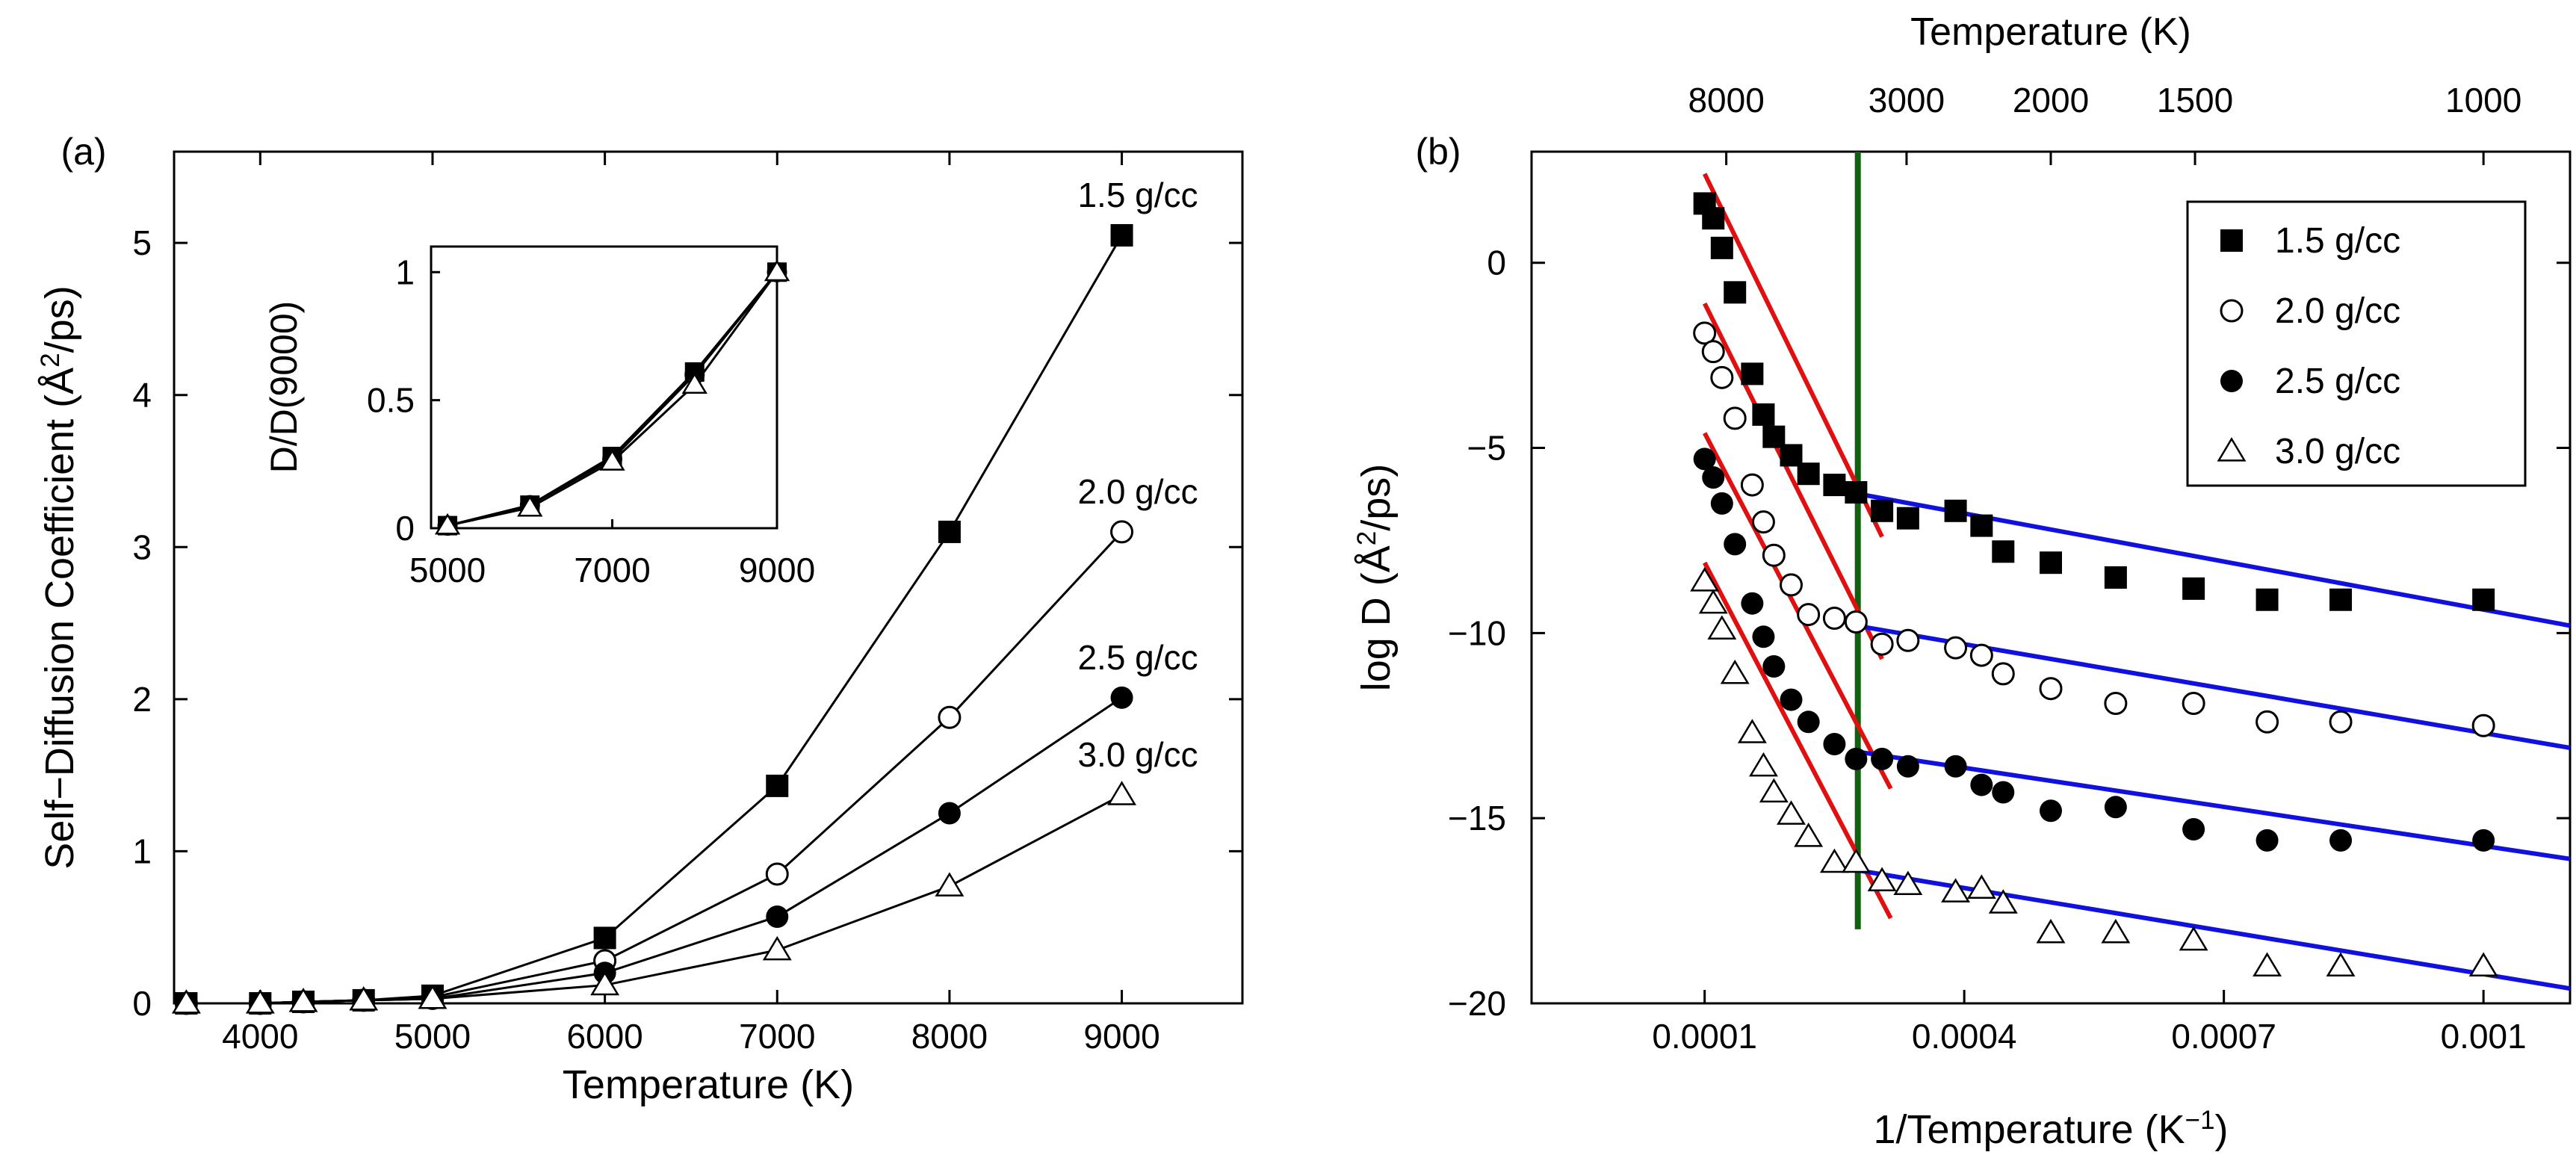  Describe the element at coordinates (2337, 451) in the screenshot. I see `legend-label: 3.0 g/cc` at that location.